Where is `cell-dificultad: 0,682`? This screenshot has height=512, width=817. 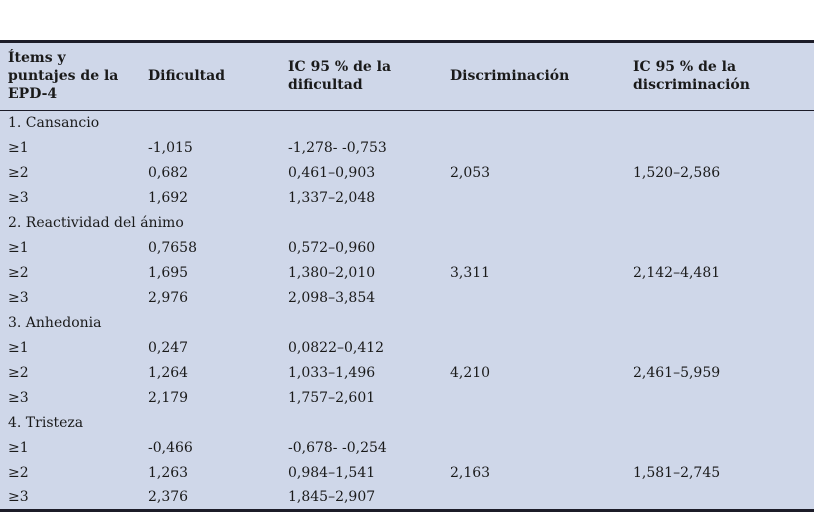
cell-dificultad: 0,682 is located at coordinates (168, 172).